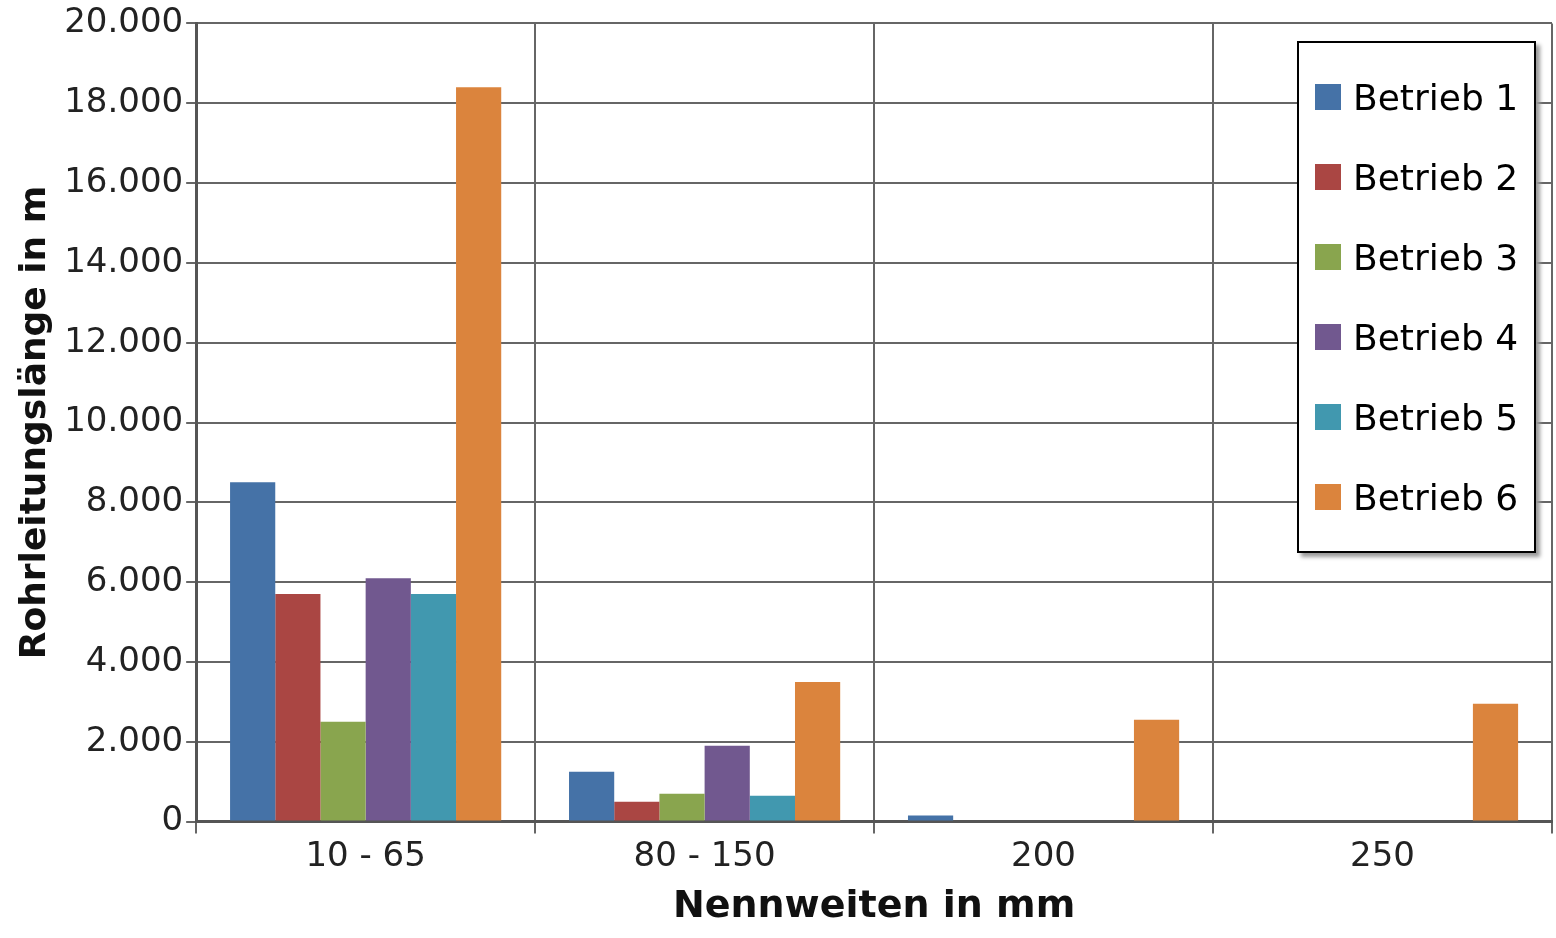 The width and height of the screenshot is (1556, 938). Describe the element at coordinates (124, 179) in the screenshot. I see `y-tick-label: 16.000` at that location.